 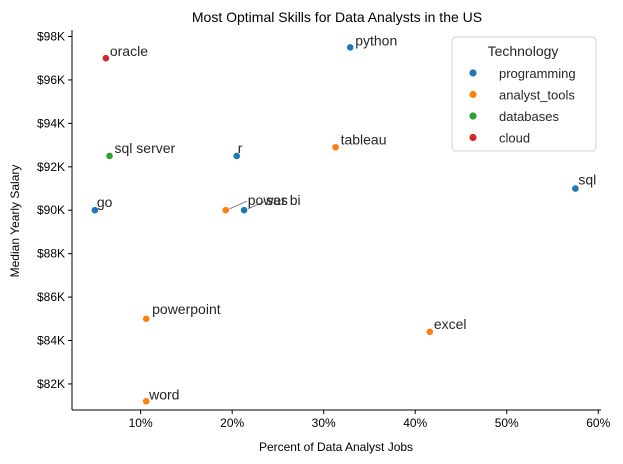 What do you see at coordinates (105, 202) in the screenshot?
I see `label-go: go` at bounding box center [105, 202].